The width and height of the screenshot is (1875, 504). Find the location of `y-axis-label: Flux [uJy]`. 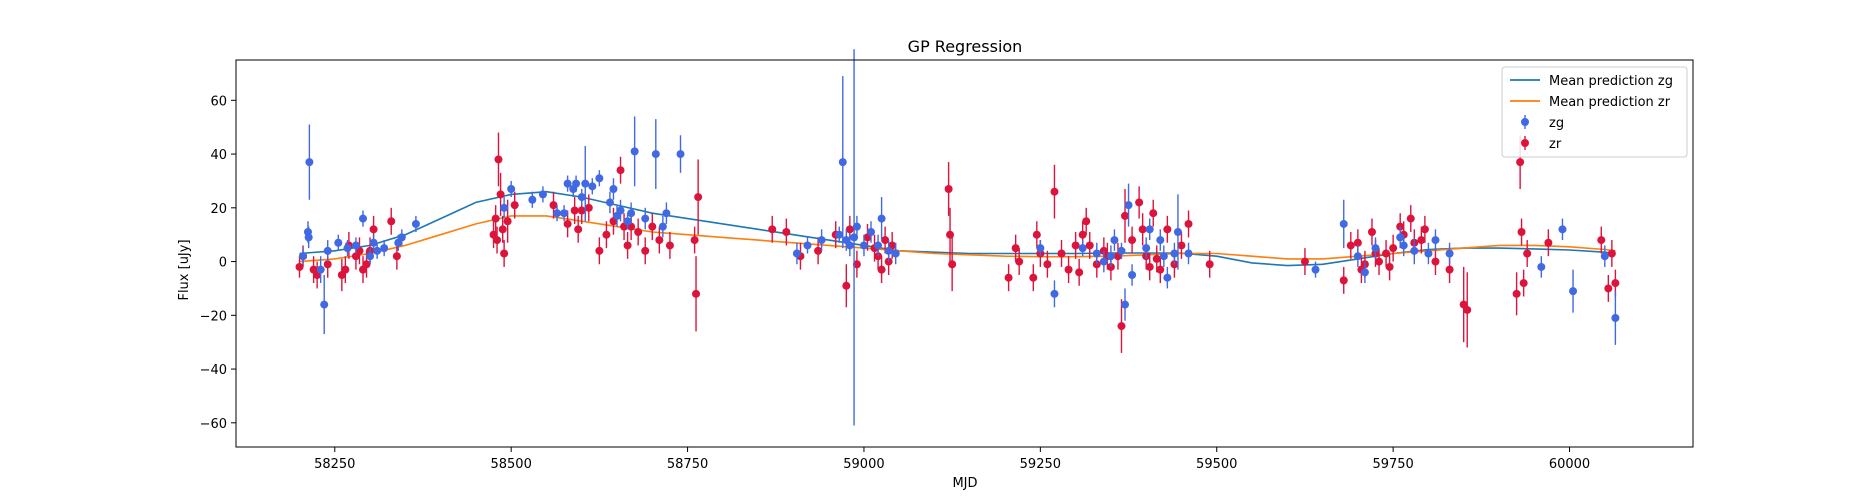

y-axis-label: Flux [uJy] is located at coordinates (184, 269).